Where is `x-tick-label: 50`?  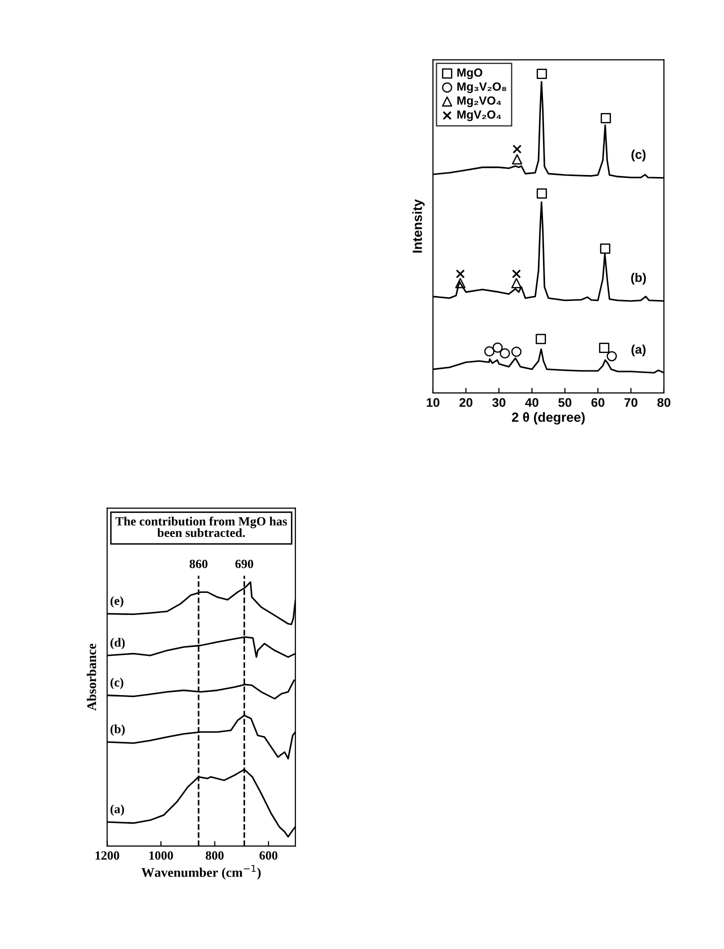
x-tick-label: 50 is located at coordinates (565, 402).